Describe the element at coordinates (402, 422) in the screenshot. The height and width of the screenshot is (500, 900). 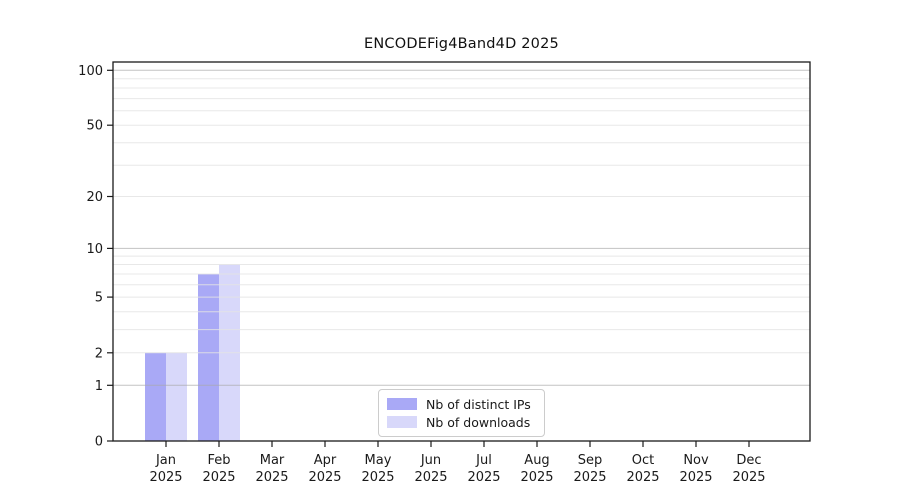
I see `legend-swatch-downloads` at that location.